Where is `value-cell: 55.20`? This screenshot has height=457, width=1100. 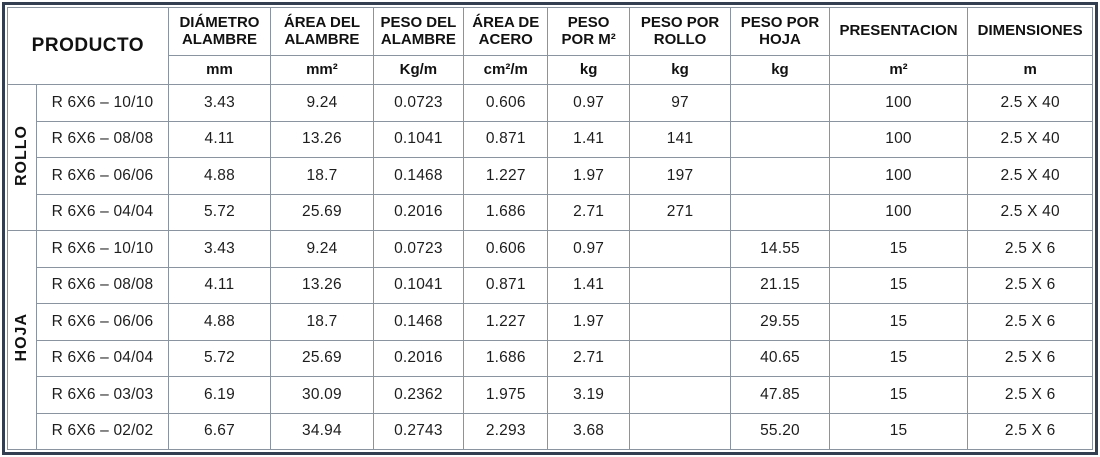
value-cell: 55.20 is located at coordinates (780, 431).